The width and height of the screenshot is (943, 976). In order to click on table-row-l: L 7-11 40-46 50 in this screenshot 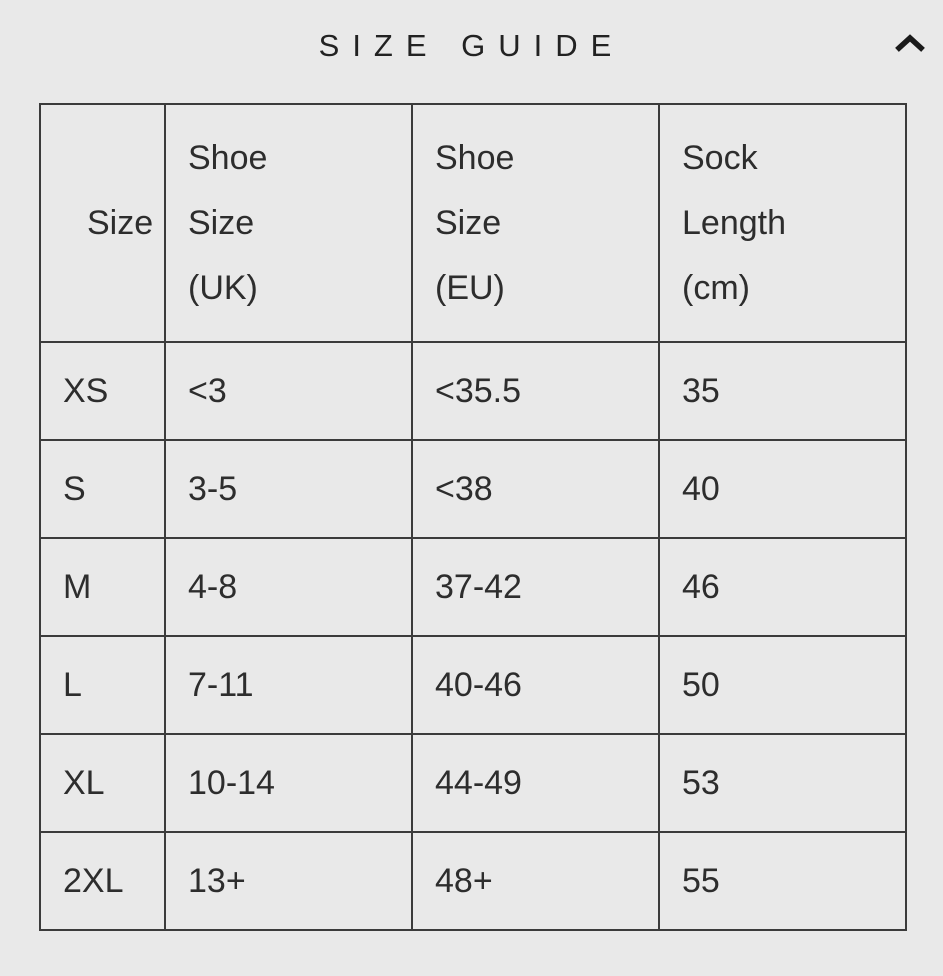, I will do `click(473, 685)`.